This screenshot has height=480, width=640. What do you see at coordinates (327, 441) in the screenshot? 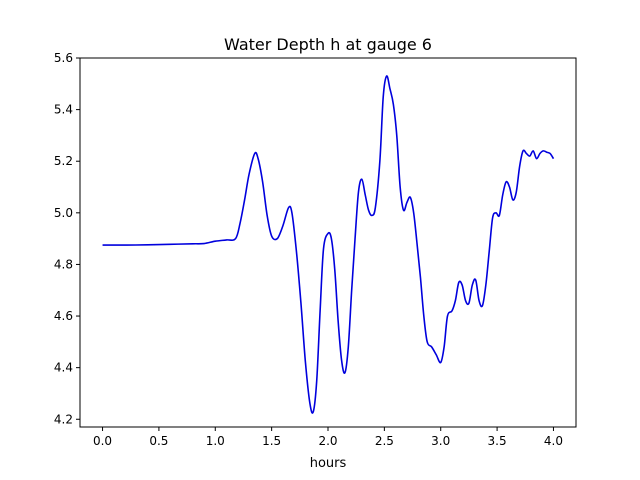
I see `x-tick-label: 2.0` at bounding box center [327, 441].